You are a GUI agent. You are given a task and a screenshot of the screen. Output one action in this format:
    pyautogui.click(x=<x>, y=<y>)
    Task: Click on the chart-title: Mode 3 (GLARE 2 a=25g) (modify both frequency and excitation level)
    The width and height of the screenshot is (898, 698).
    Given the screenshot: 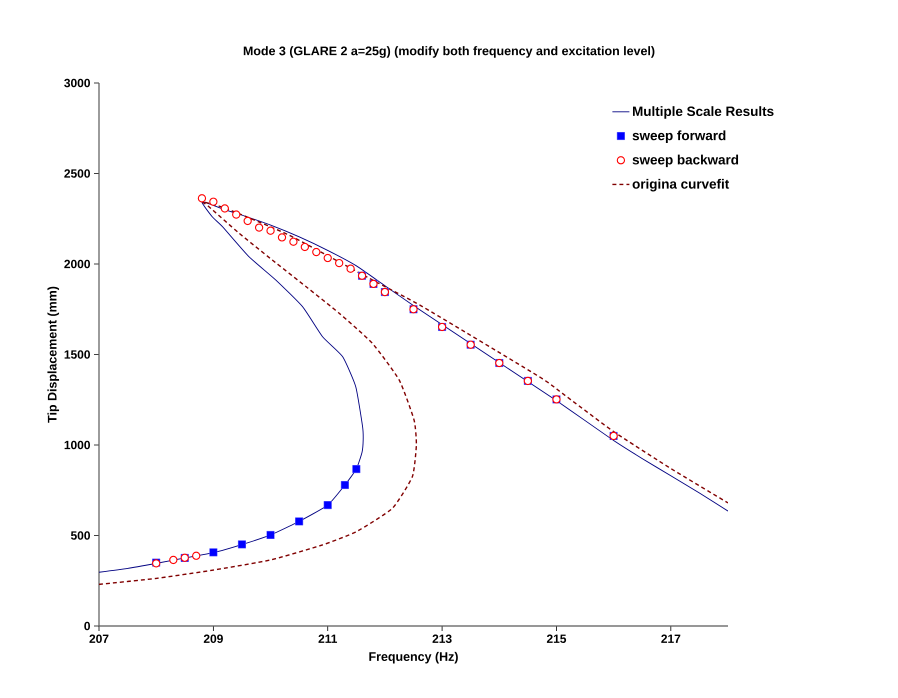 What is the action you would take?
    pyautogui.click(x=449, y=52)
    